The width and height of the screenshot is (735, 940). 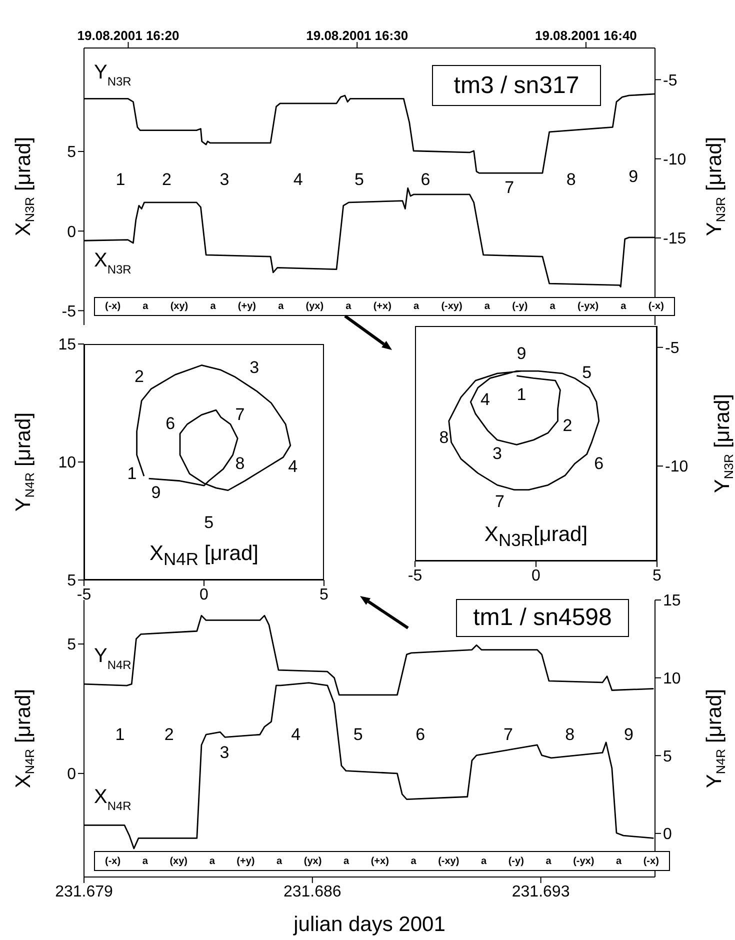 What do you see at coordinates (113, 658) in the screenshot?
I see `series-label: Y$_{N4R}$` at bounding box center [113, 658].